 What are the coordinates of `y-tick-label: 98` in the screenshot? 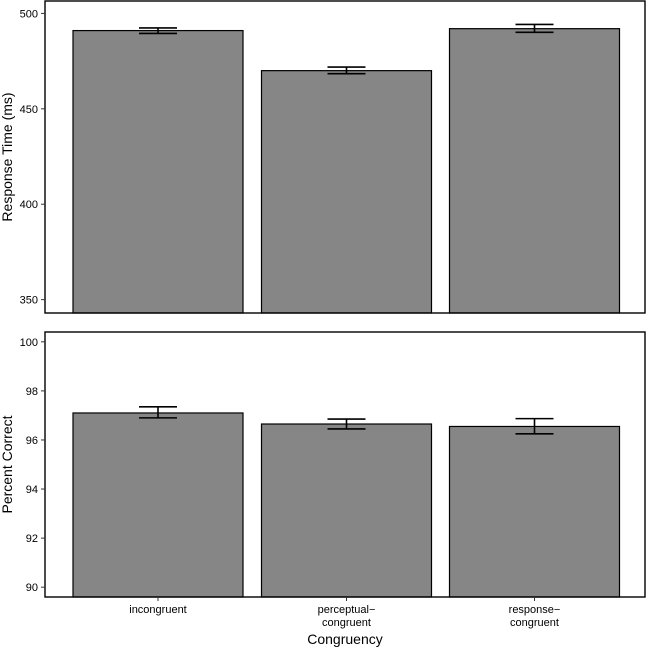 It's located at (32, 392).